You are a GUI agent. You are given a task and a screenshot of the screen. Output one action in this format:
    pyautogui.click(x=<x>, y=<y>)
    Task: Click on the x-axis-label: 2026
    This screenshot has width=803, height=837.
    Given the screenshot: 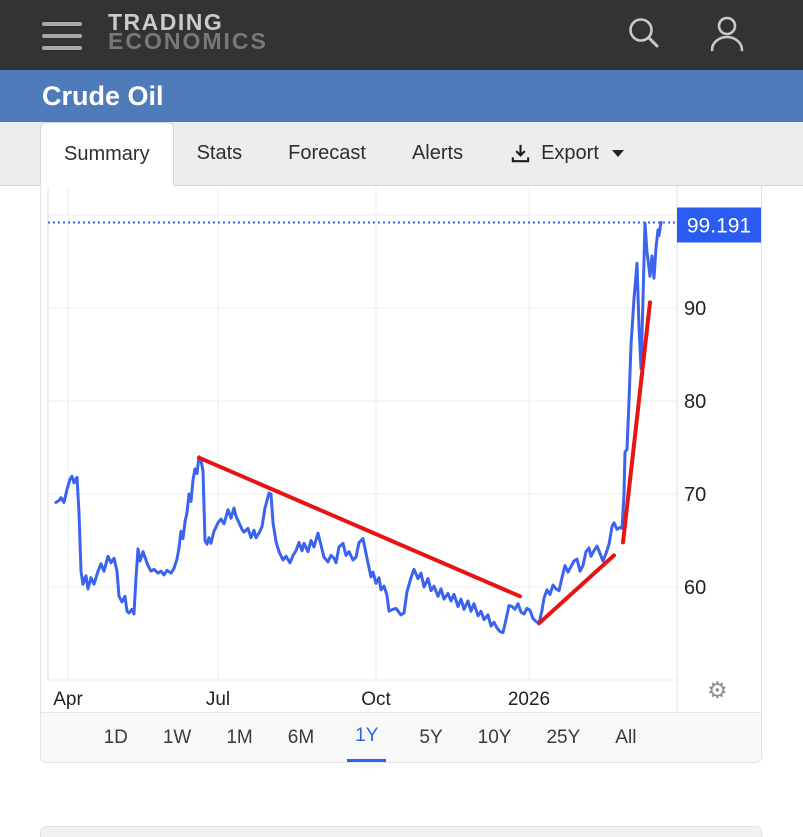 What is the action you would take?
    pyautogui.click(x=529, y=699)
    